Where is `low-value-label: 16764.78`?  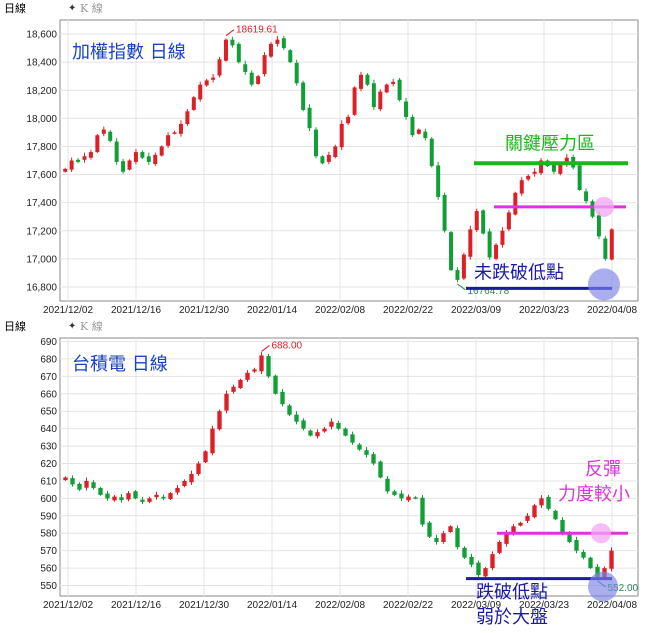 low-value-label: 16764.78 is located at coordinates (488, 291).